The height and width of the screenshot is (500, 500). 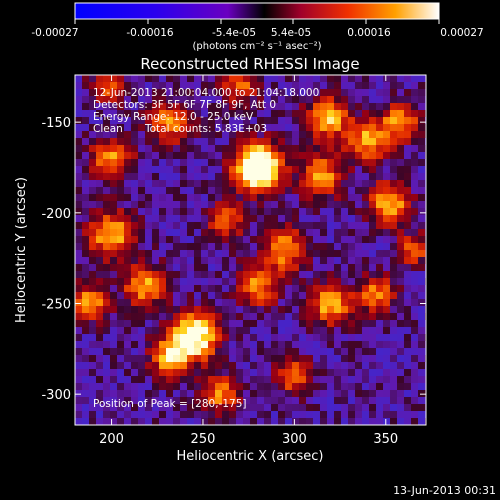 What do you see at coordinates (170, 404) in the screenshot?
I see `annotation-peak-position: Position of Peak = [280,-175]` at bounding box center [170, 404].